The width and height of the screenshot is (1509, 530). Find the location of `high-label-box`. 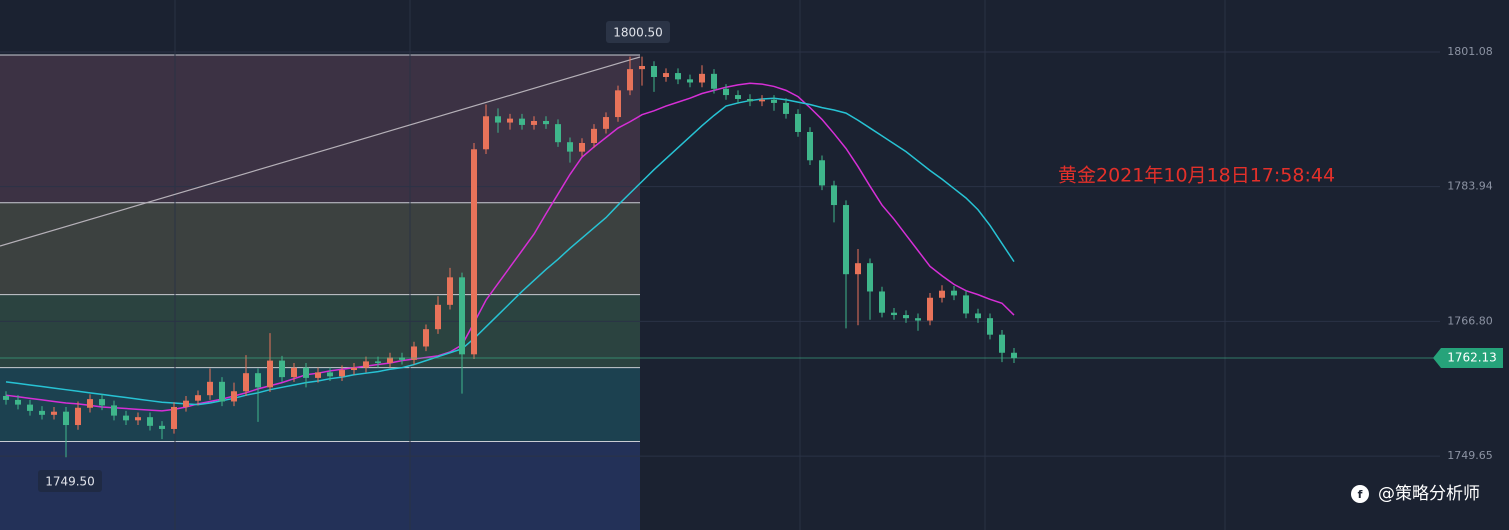

high-label-box is located at coordinates (638, 32).